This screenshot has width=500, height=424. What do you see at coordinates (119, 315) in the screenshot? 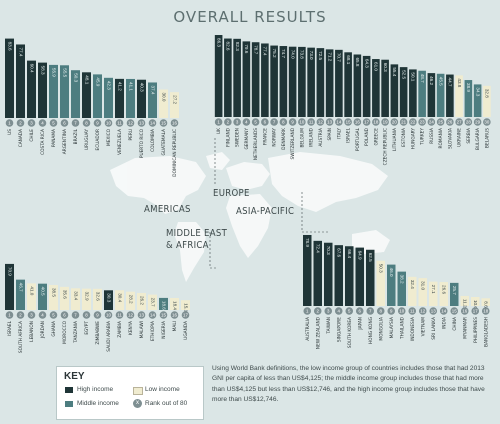
I see `rank-label: 11` at bounding box center [119, 315].